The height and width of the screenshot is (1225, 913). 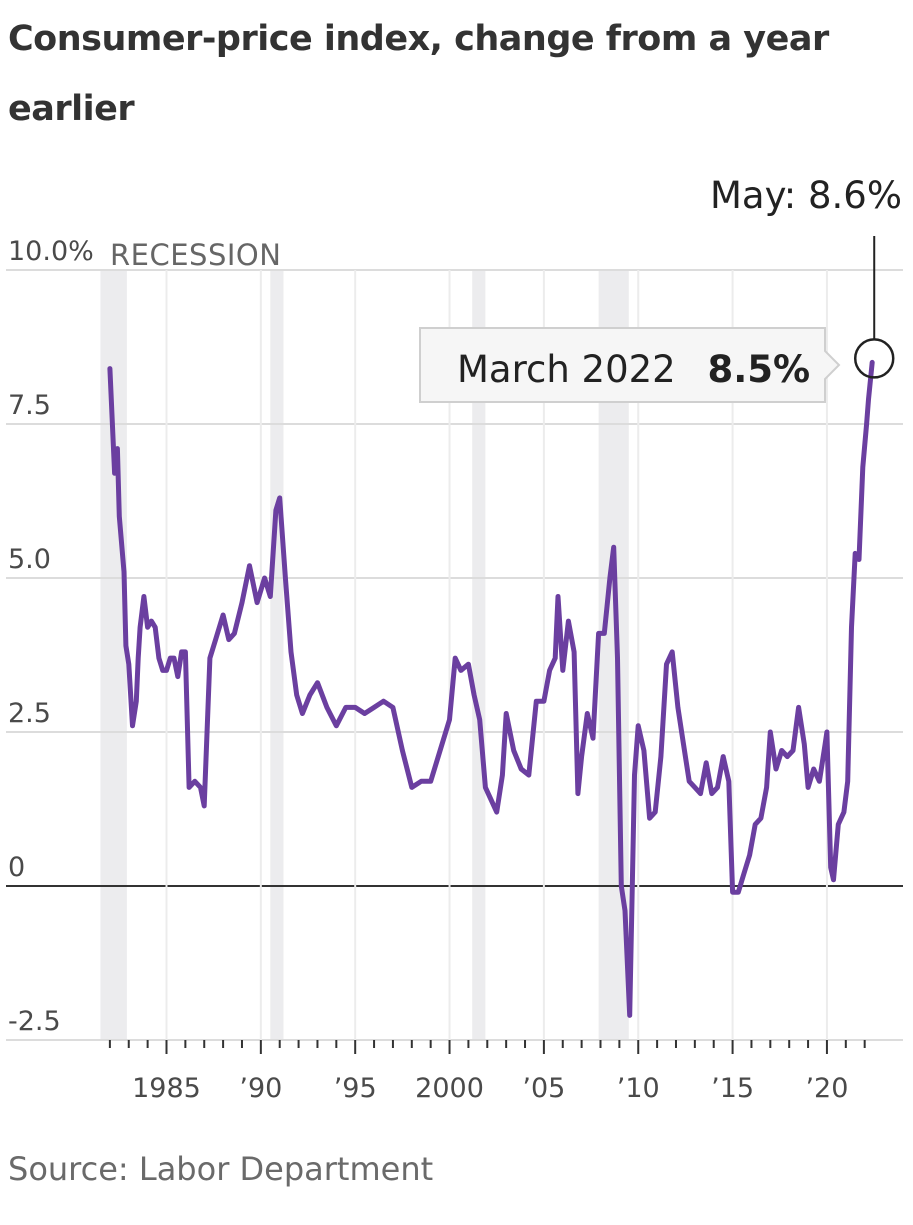 What do you see at coordinates (221, 1169) in the screenshot?
I see `source-note: Source: Labor Department` at bounding box center [221, 1169].